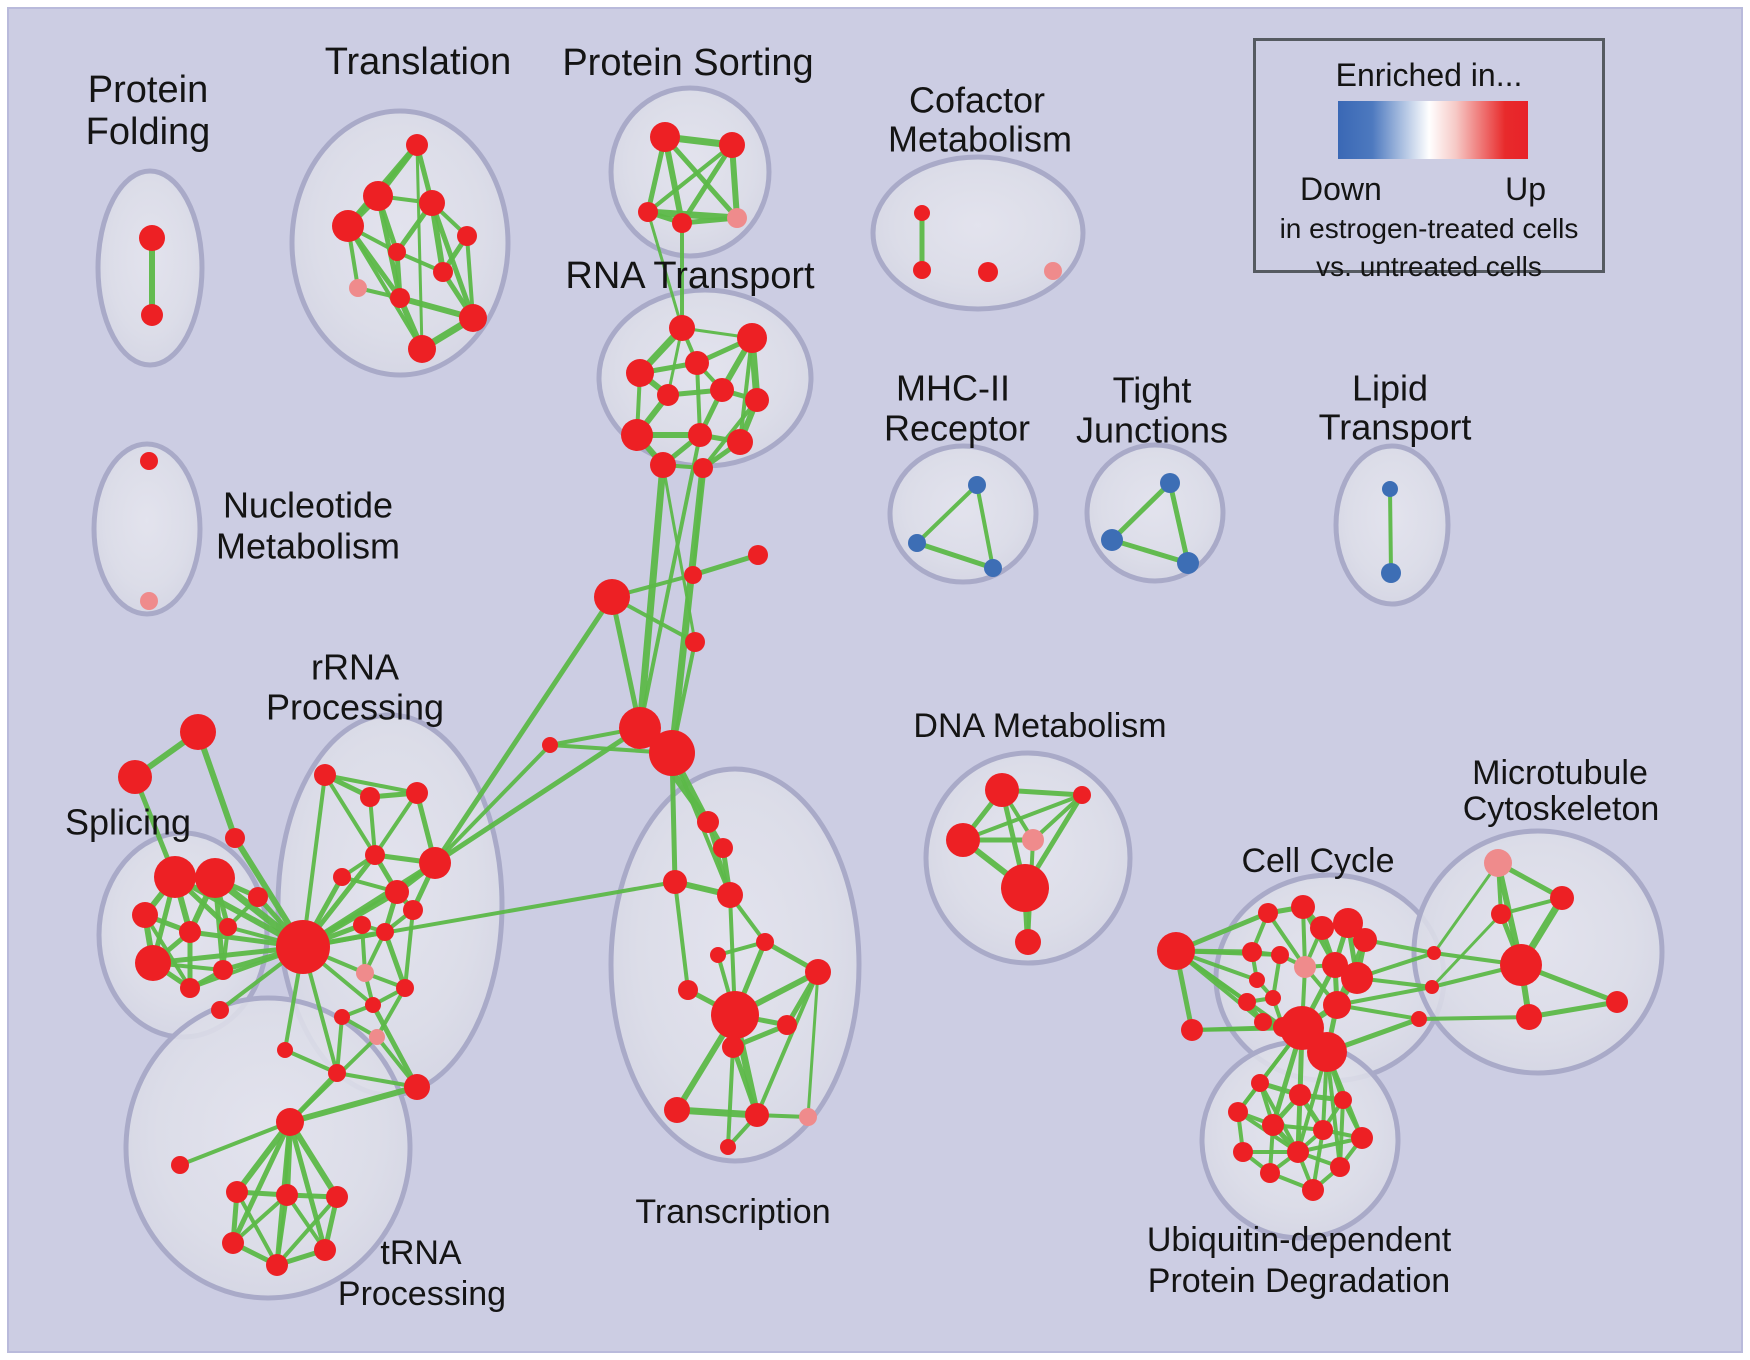  Describe the element at coordinates (690, 172) in the screenshot. I see `cluster-ellipse-protein-sorting` at that location.